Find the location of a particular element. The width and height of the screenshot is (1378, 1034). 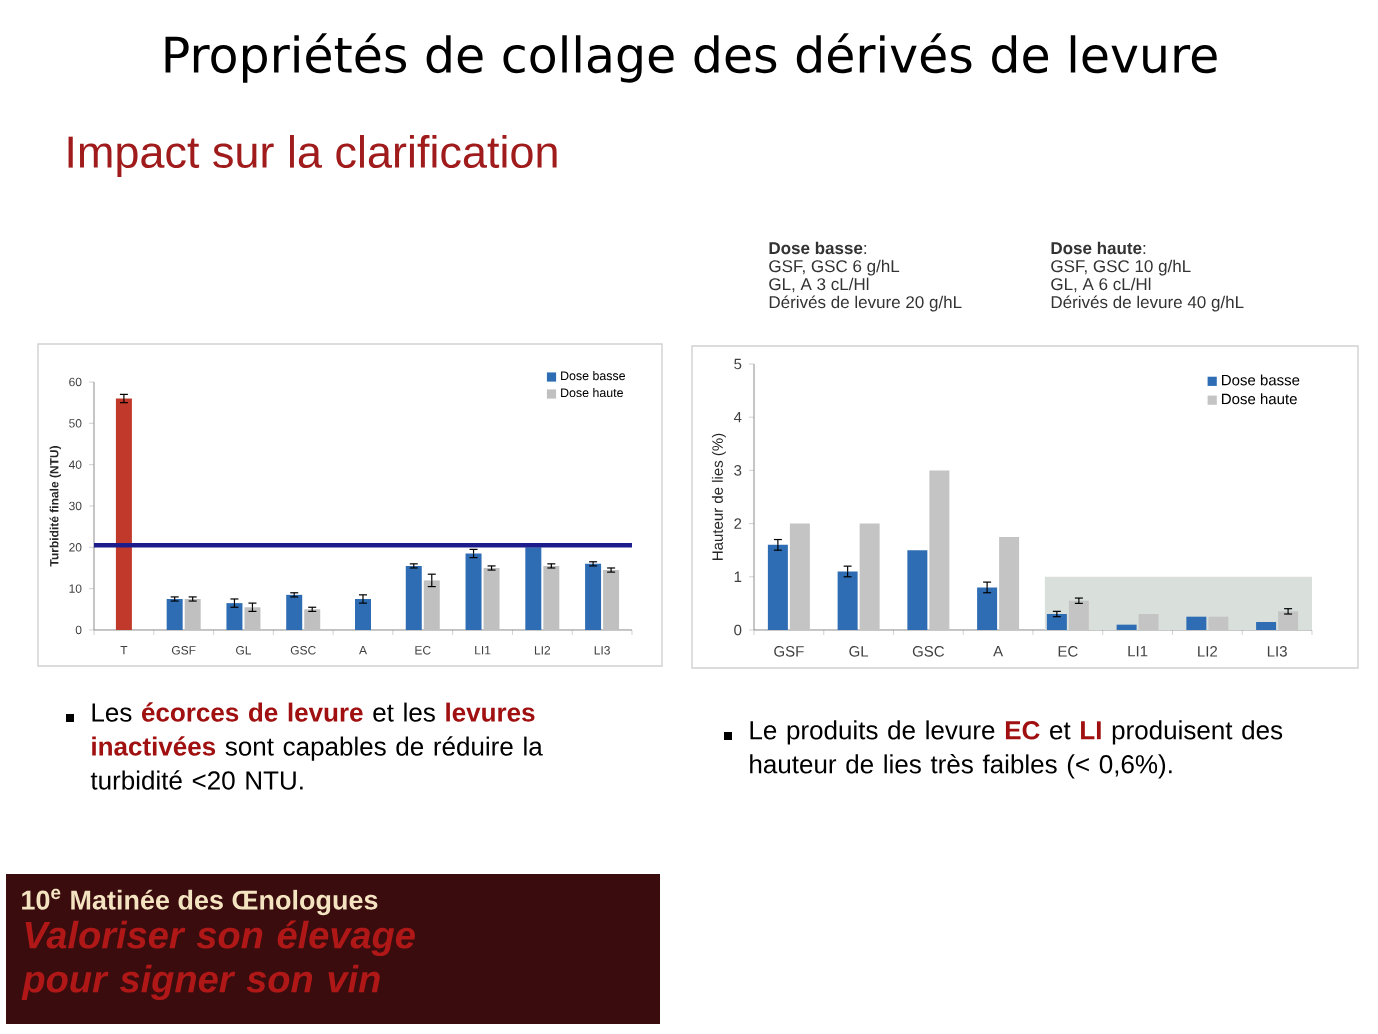

text: 10$^{e}$ Matinée des Œnologues is located at coordinates (200, 902).